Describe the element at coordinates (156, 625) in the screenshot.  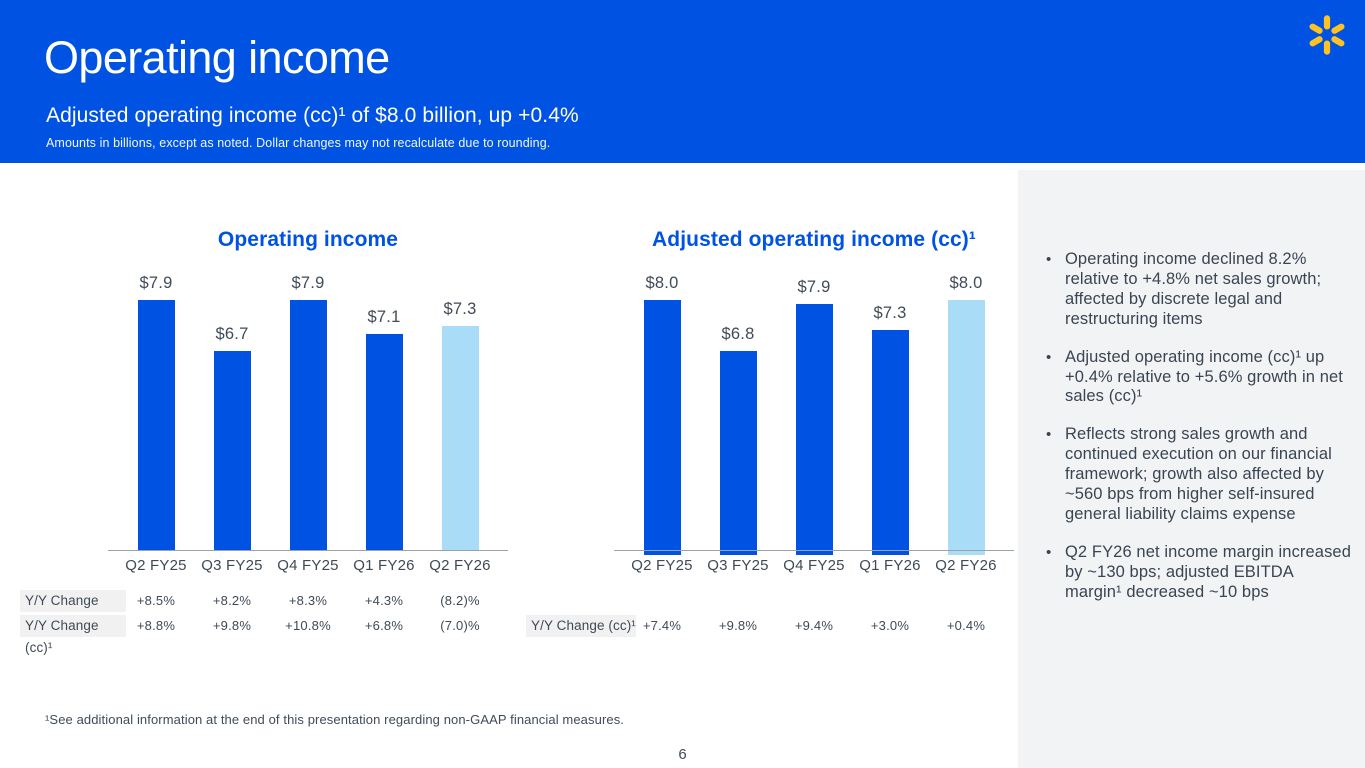
I see `table-cell: +8.8%` at that location.